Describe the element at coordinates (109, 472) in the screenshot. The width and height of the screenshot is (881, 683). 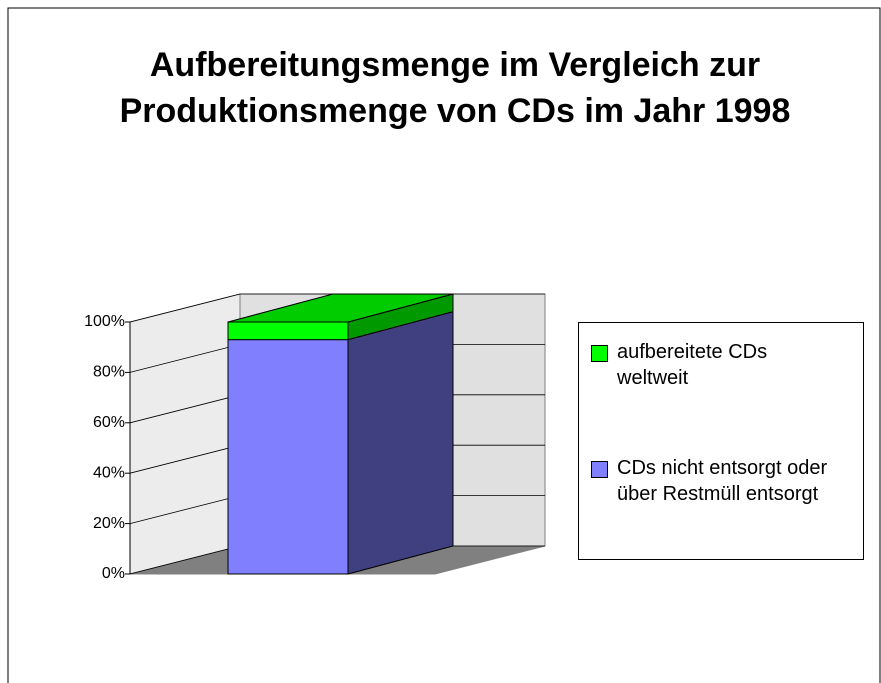
I see `y-tick-label: 40%` at that location.